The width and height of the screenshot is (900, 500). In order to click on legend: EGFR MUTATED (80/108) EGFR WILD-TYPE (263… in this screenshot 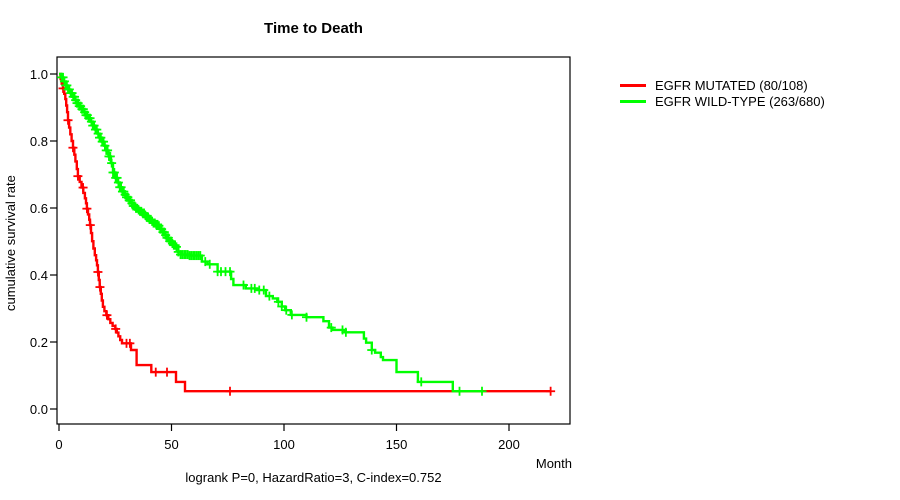, I will do `click(722, 93)`.